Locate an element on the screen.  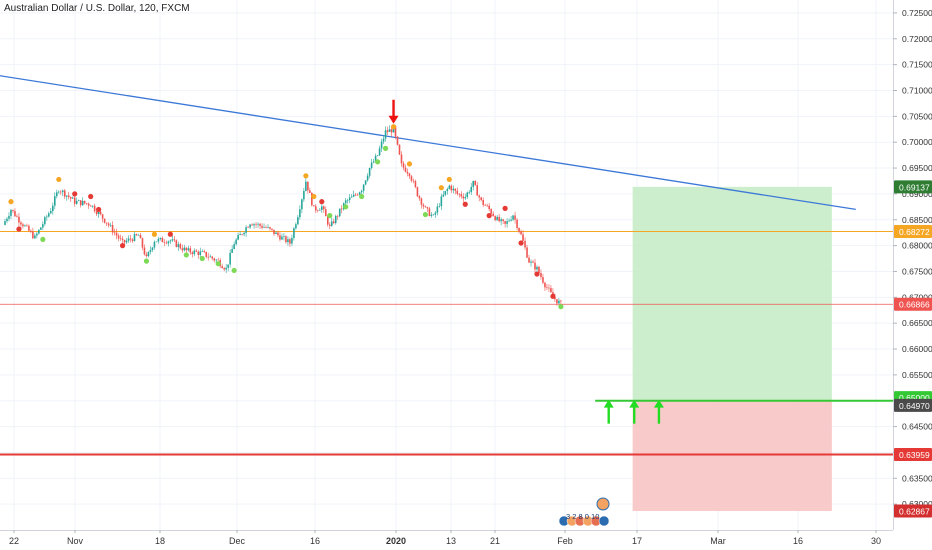
orange-level-price-label: 0.68272 is located at coordinates (913, 232).